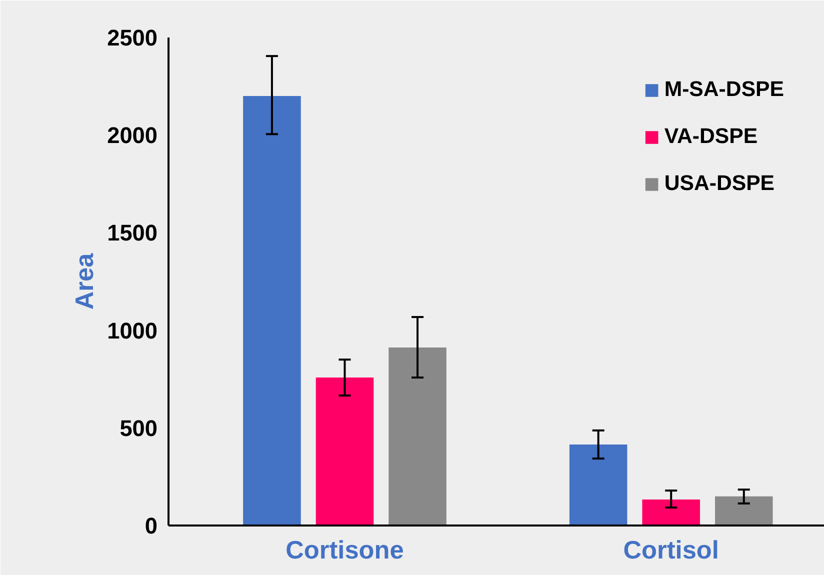 The image size is (824, 575). What do you see at coordinates (151, 525) in the screenshot?
I see `y-tick-label: 0` at bounding box center [151, 525].